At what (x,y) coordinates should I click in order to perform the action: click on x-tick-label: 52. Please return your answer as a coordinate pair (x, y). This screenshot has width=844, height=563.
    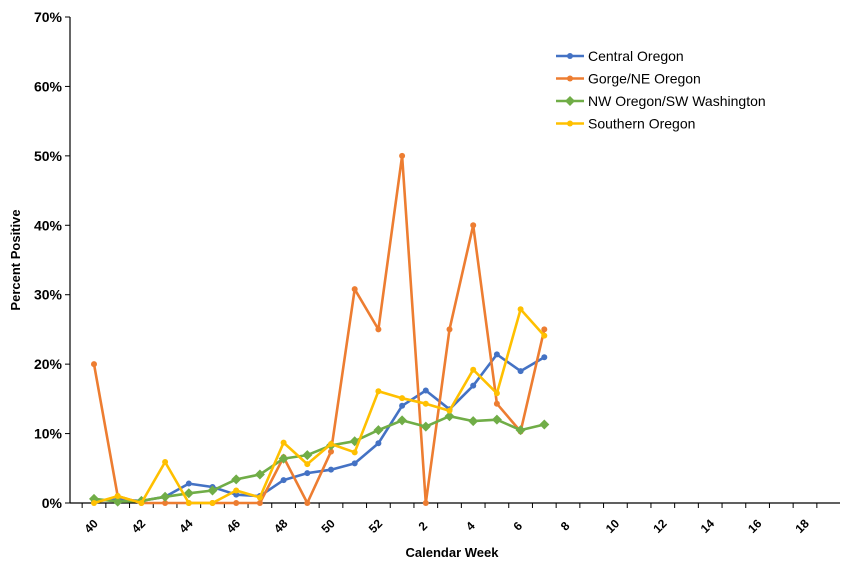
    Looking at the image, I should click on (376, 526).